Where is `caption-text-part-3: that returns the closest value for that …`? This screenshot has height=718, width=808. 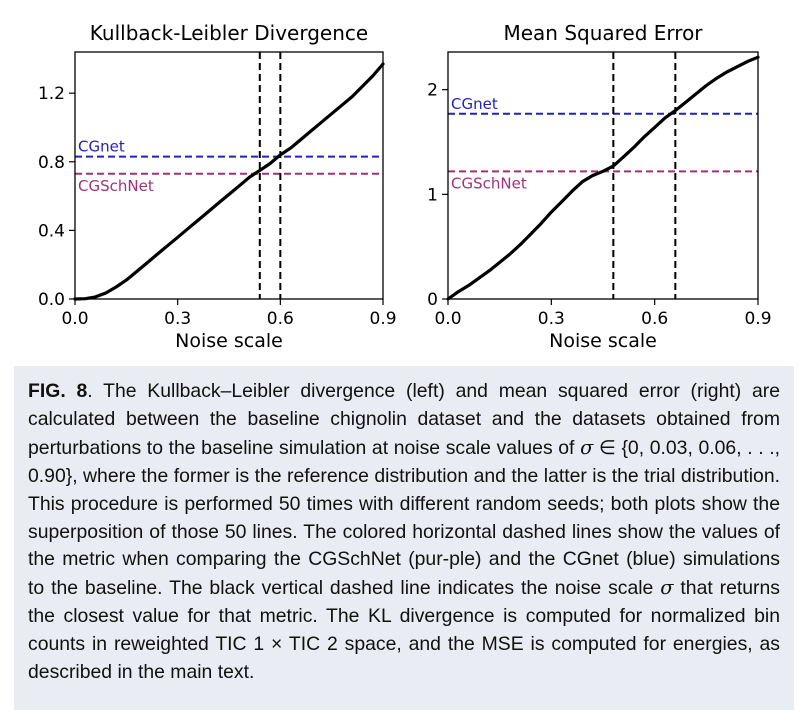
caption-text-part-3: that returns the closest value for that … is located at coordinates (404, 630).